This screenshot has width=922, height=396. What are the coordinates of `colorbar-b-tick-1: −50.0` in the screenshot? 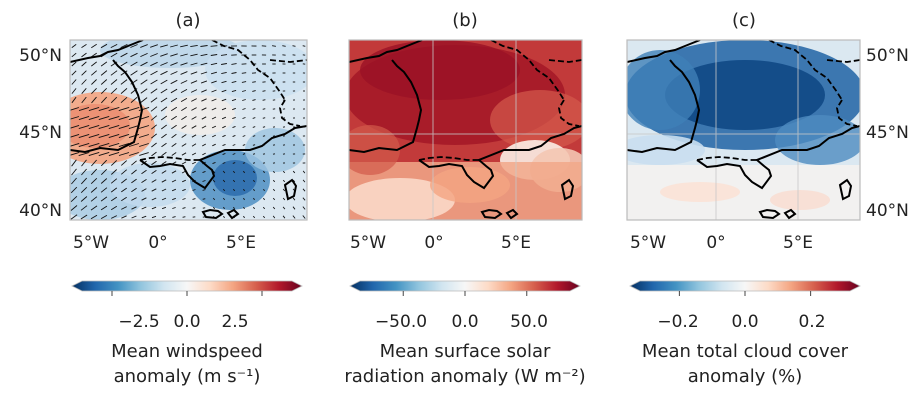 It's located at (401, 322).